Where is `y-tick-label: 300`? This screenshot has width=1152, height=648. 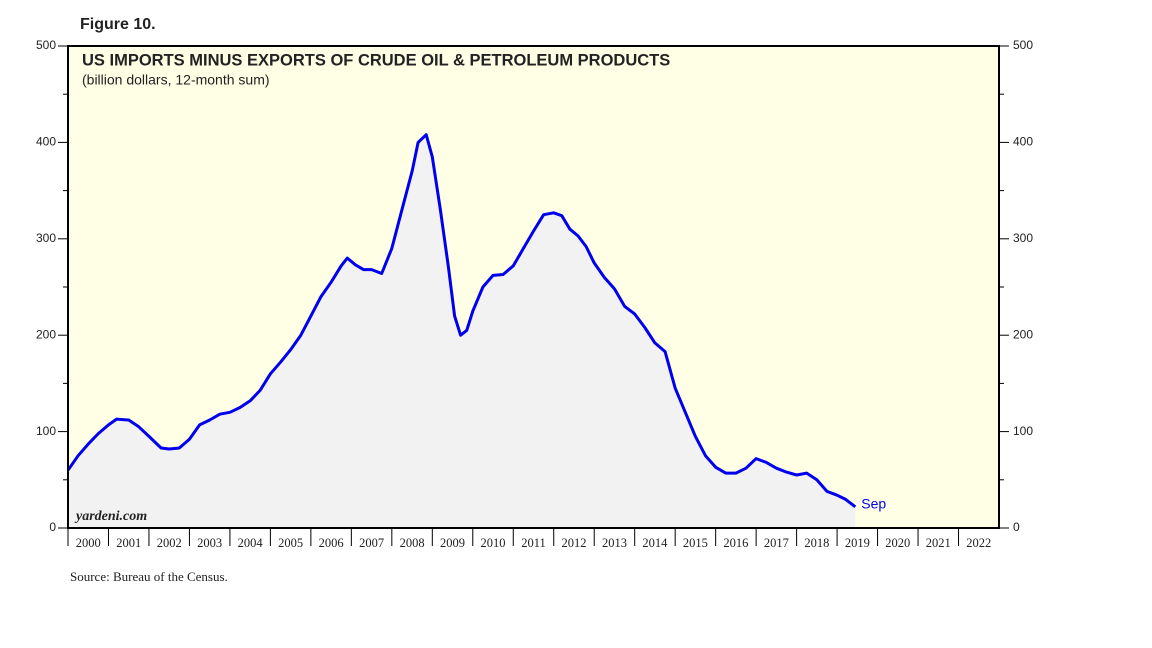 y-tick-label: 300 is located at coordinates (46, 238).